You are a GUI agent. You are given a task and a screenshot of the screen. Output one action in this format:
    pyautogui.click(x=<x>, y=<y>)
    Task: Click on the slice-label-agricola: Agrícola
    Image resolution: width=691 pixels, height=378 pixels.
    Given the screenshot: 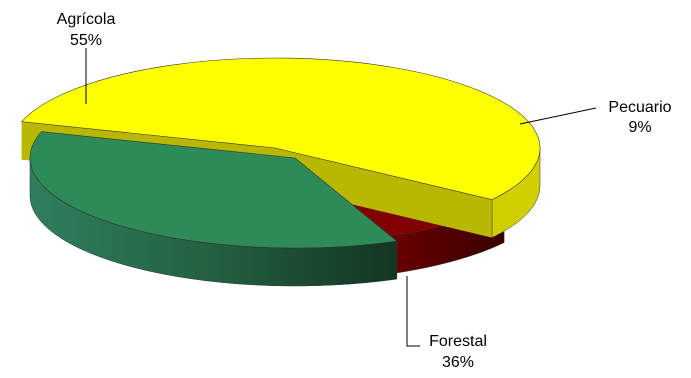 What is the action you would take?
    pyautogui.click(x=86, y=19)
    